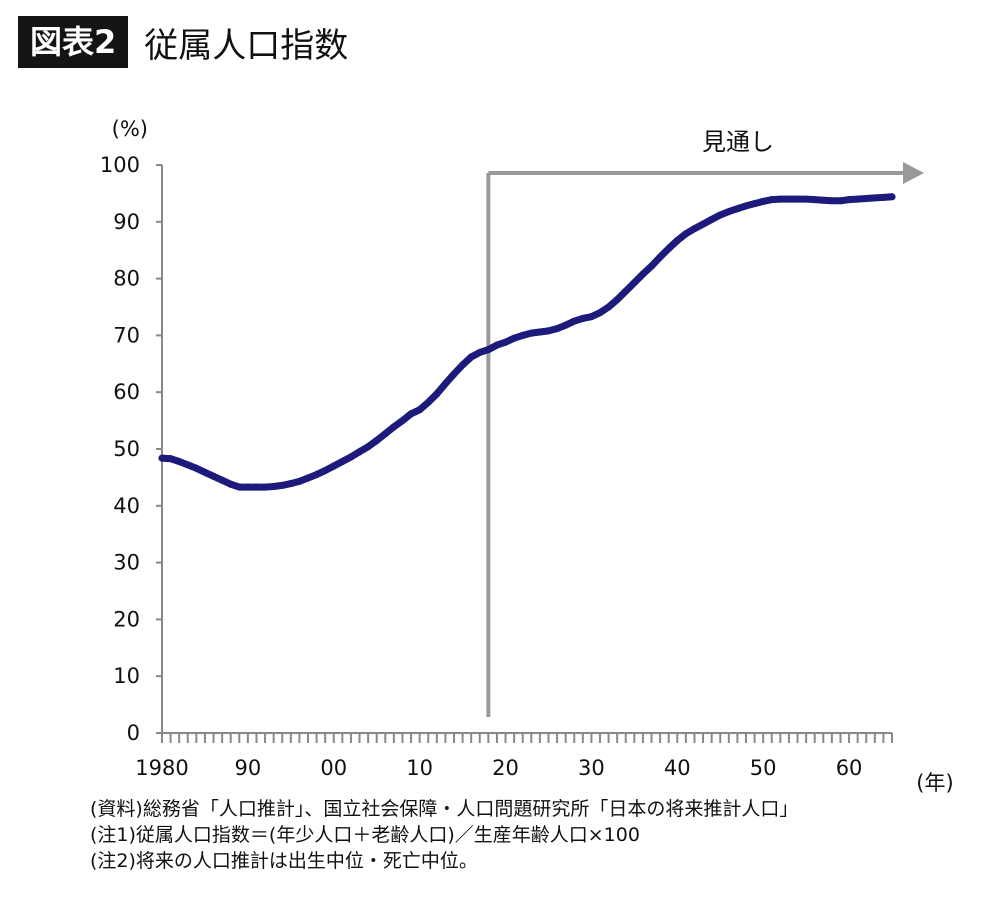  What do you see at coordinates (133, 733) in the screenshot?
I see `y-tick-label: 0` at bounding box center [133, 733].